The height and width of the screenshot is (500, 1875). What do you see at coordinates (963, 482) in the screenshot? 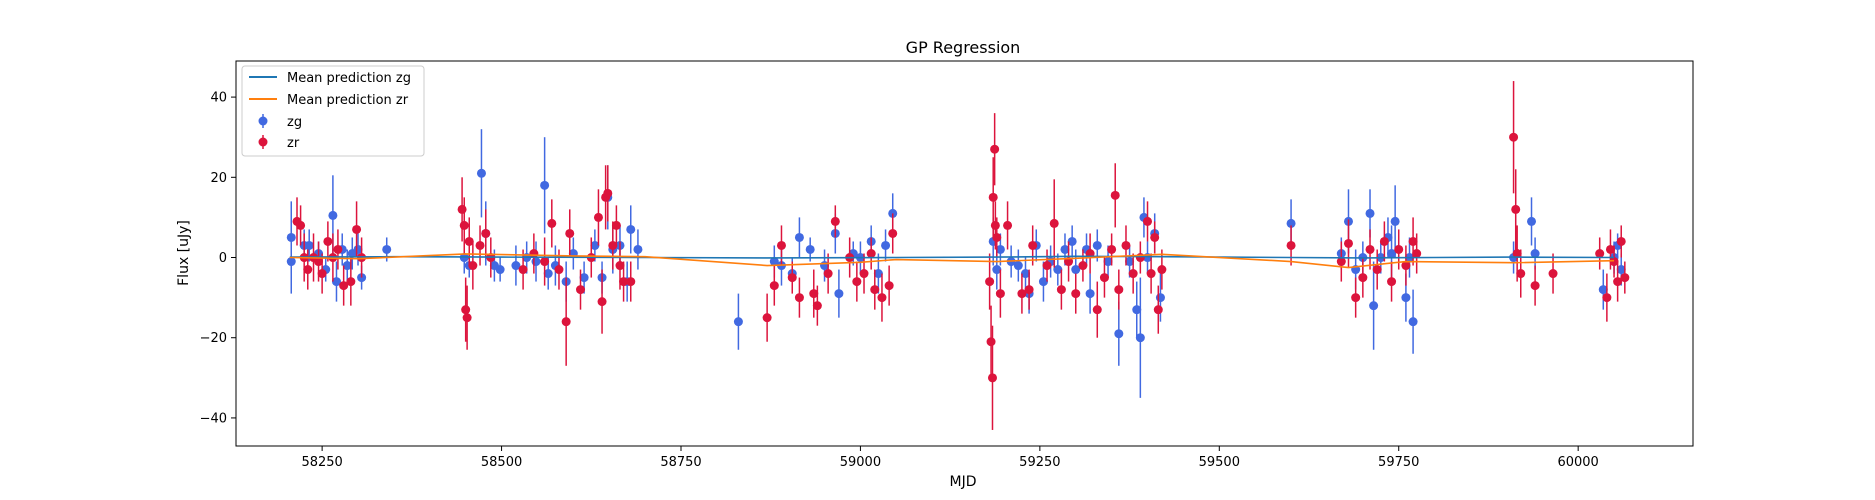
I see `x-axis-label: MJD` at bounding box center [963, 482].